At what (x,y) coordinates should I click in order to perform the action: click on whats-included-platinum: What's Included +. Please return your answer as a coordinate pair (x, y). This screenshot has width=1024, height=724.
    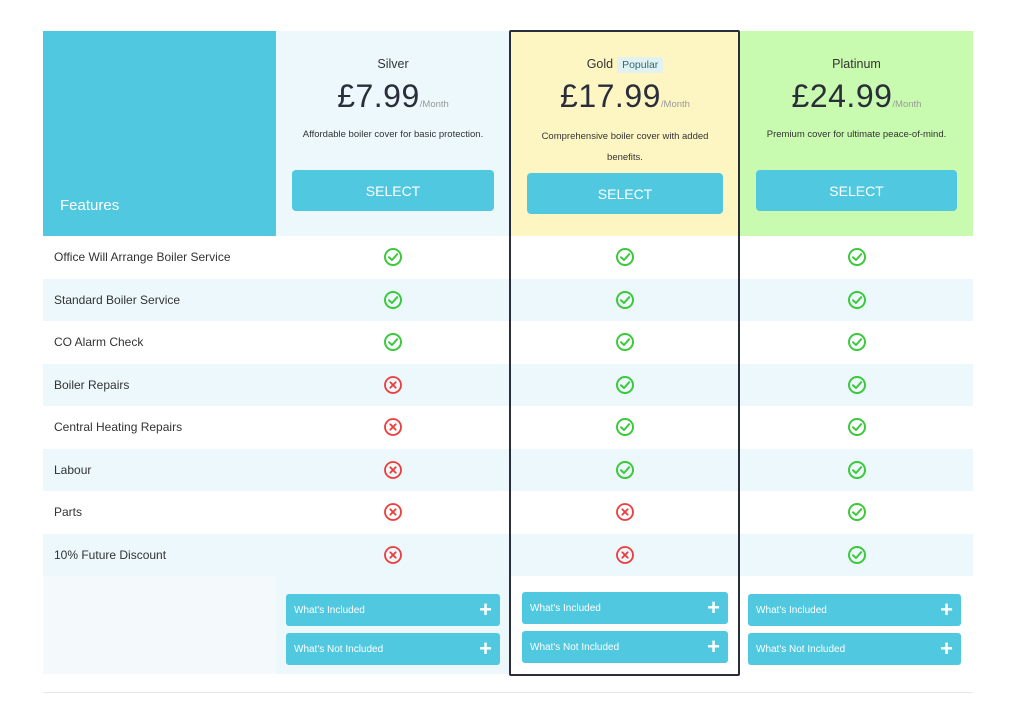
    Looking at the image, I should click on (854, 610).